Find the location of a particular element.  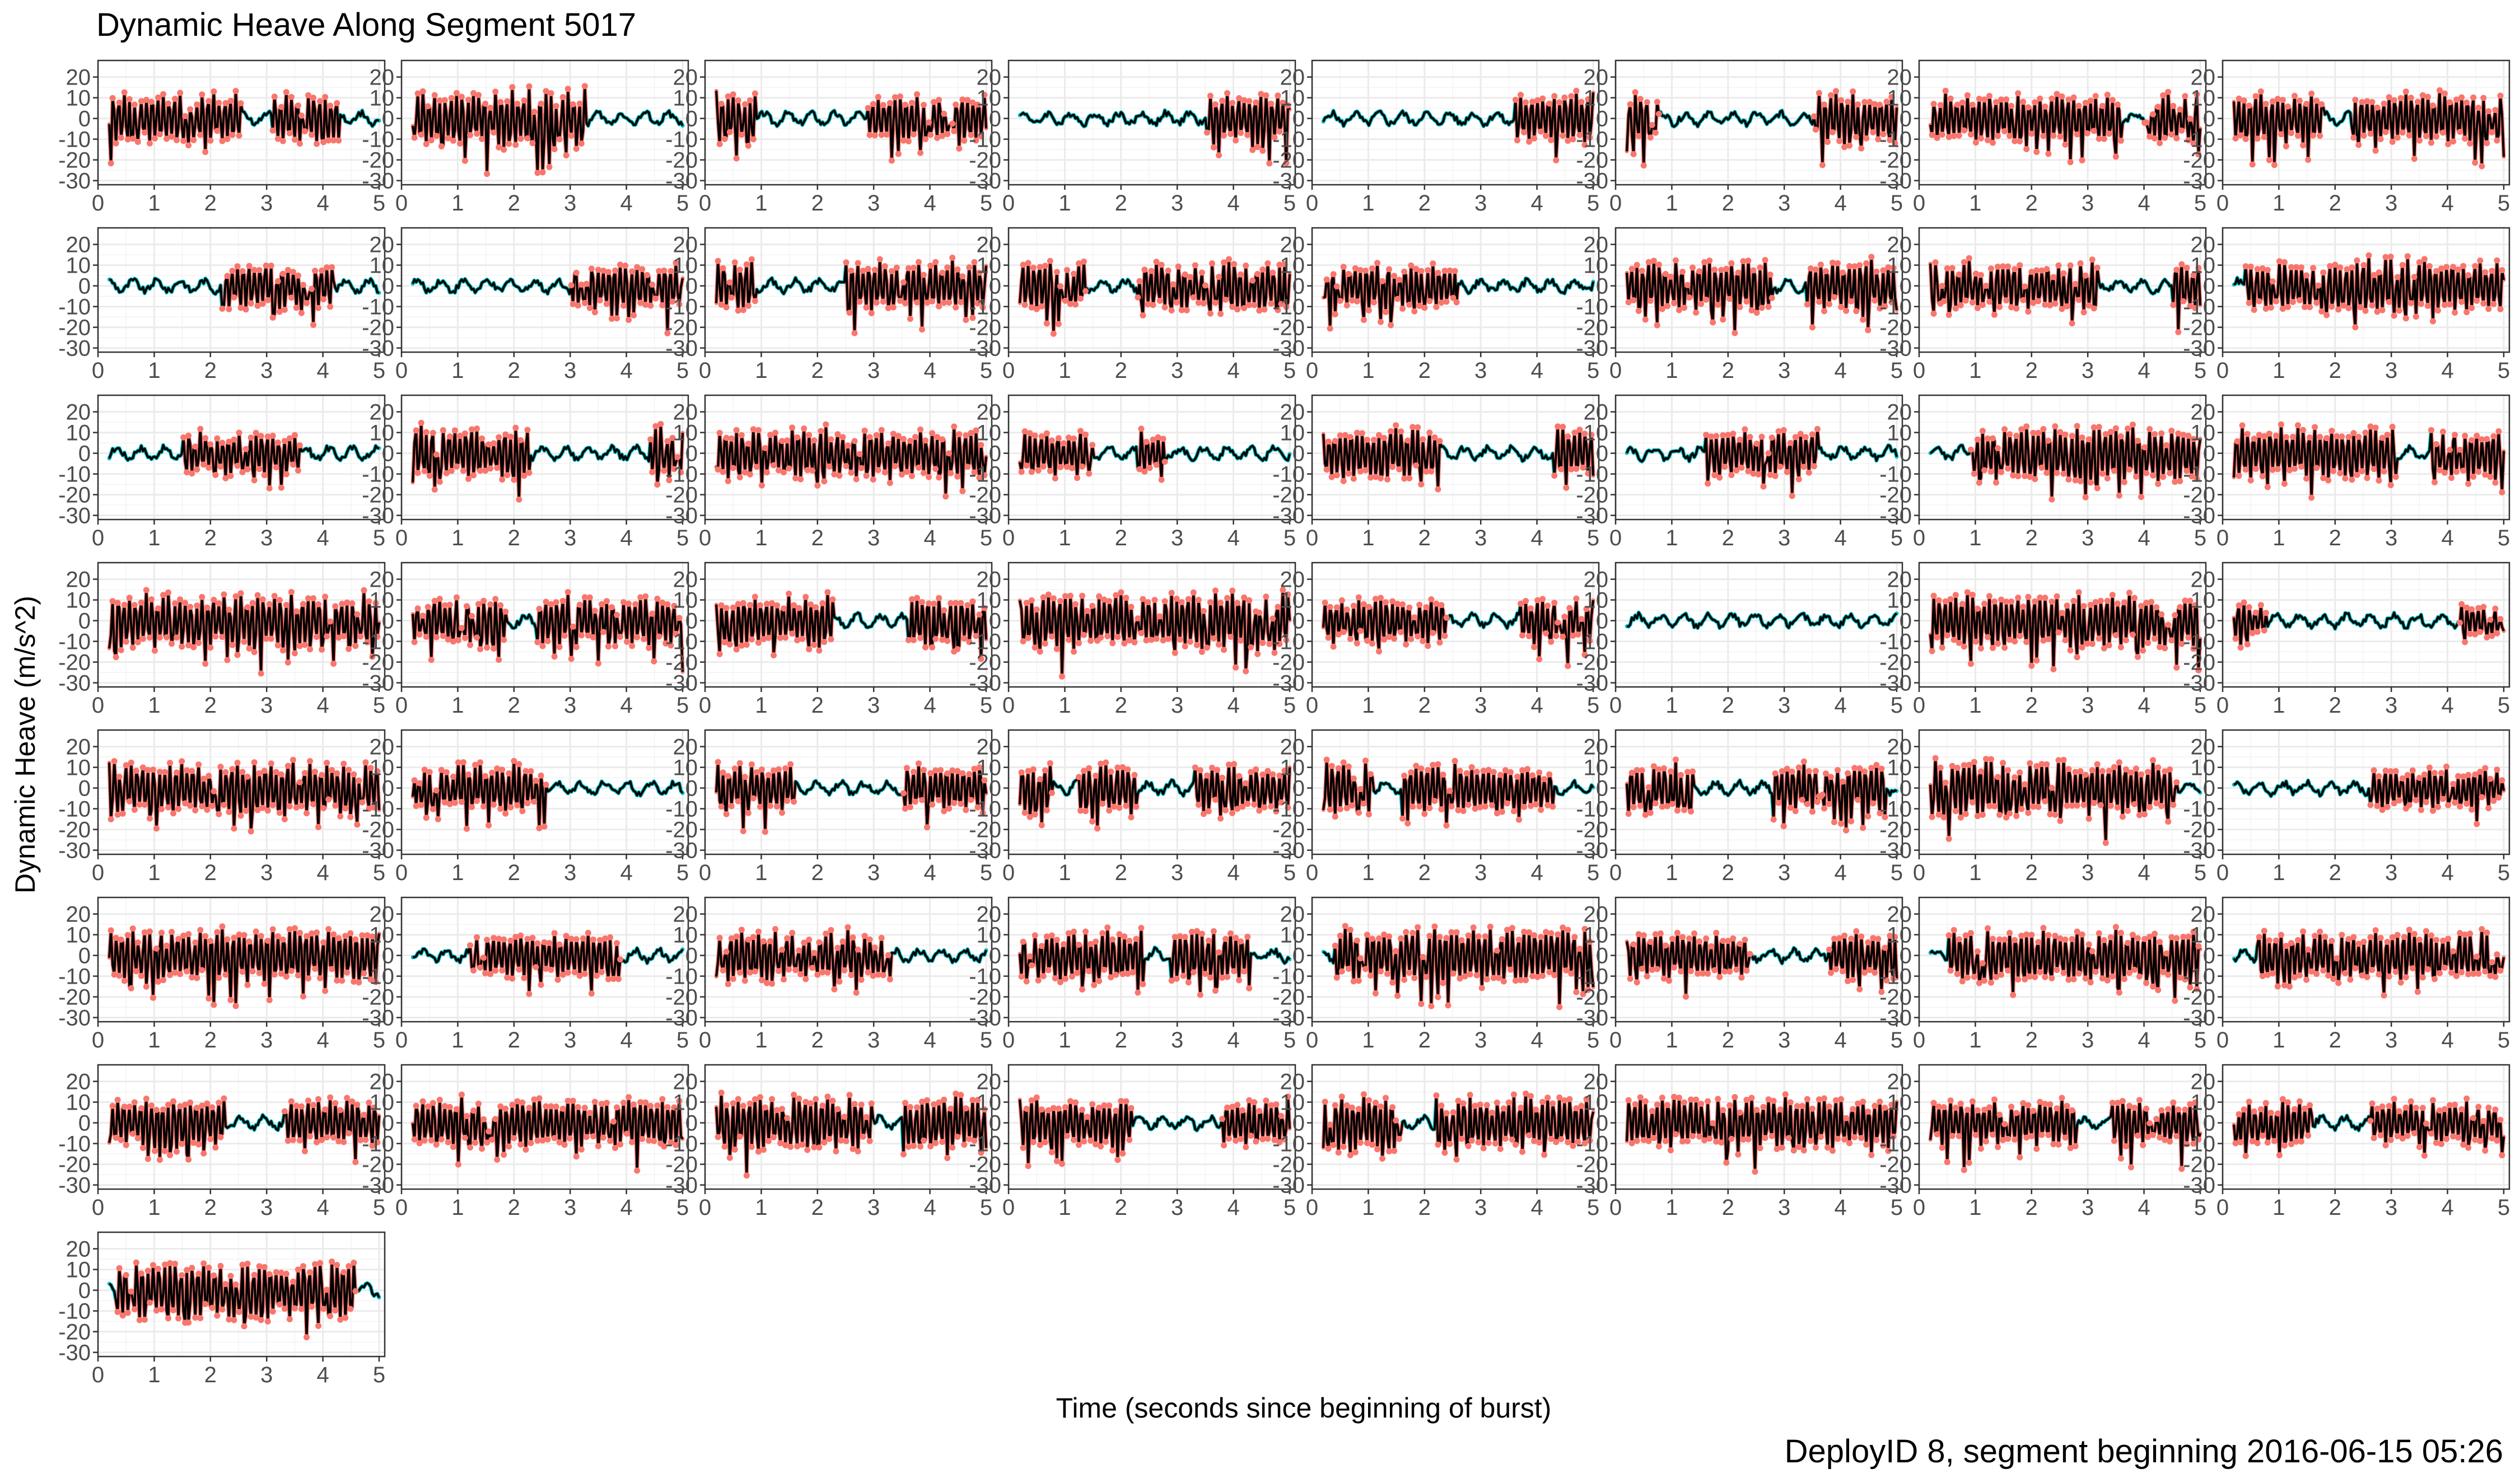

heave-series-line is located at coordinates (548, 130).